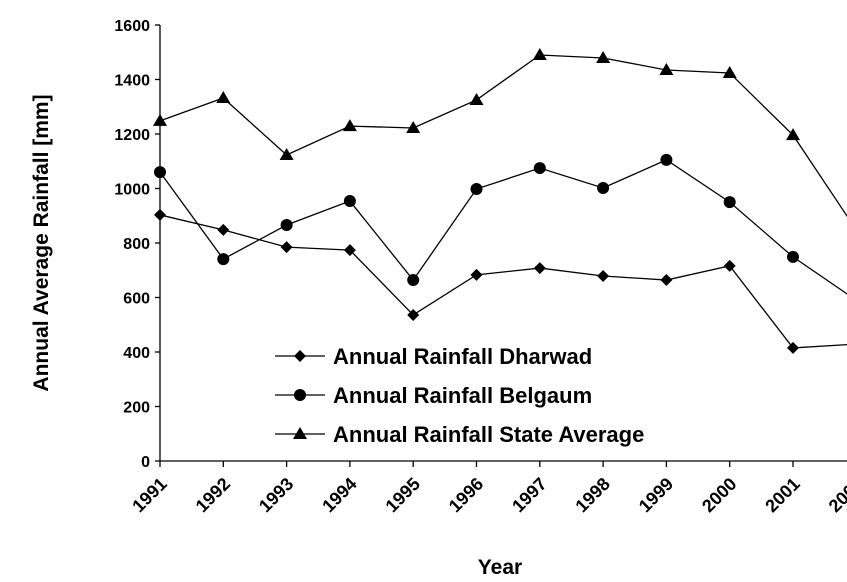 The image size is (847, 582). Describe the element at coordinates (782, 495) in the screenshot. I see `x-tick-label: 2001` at that location.